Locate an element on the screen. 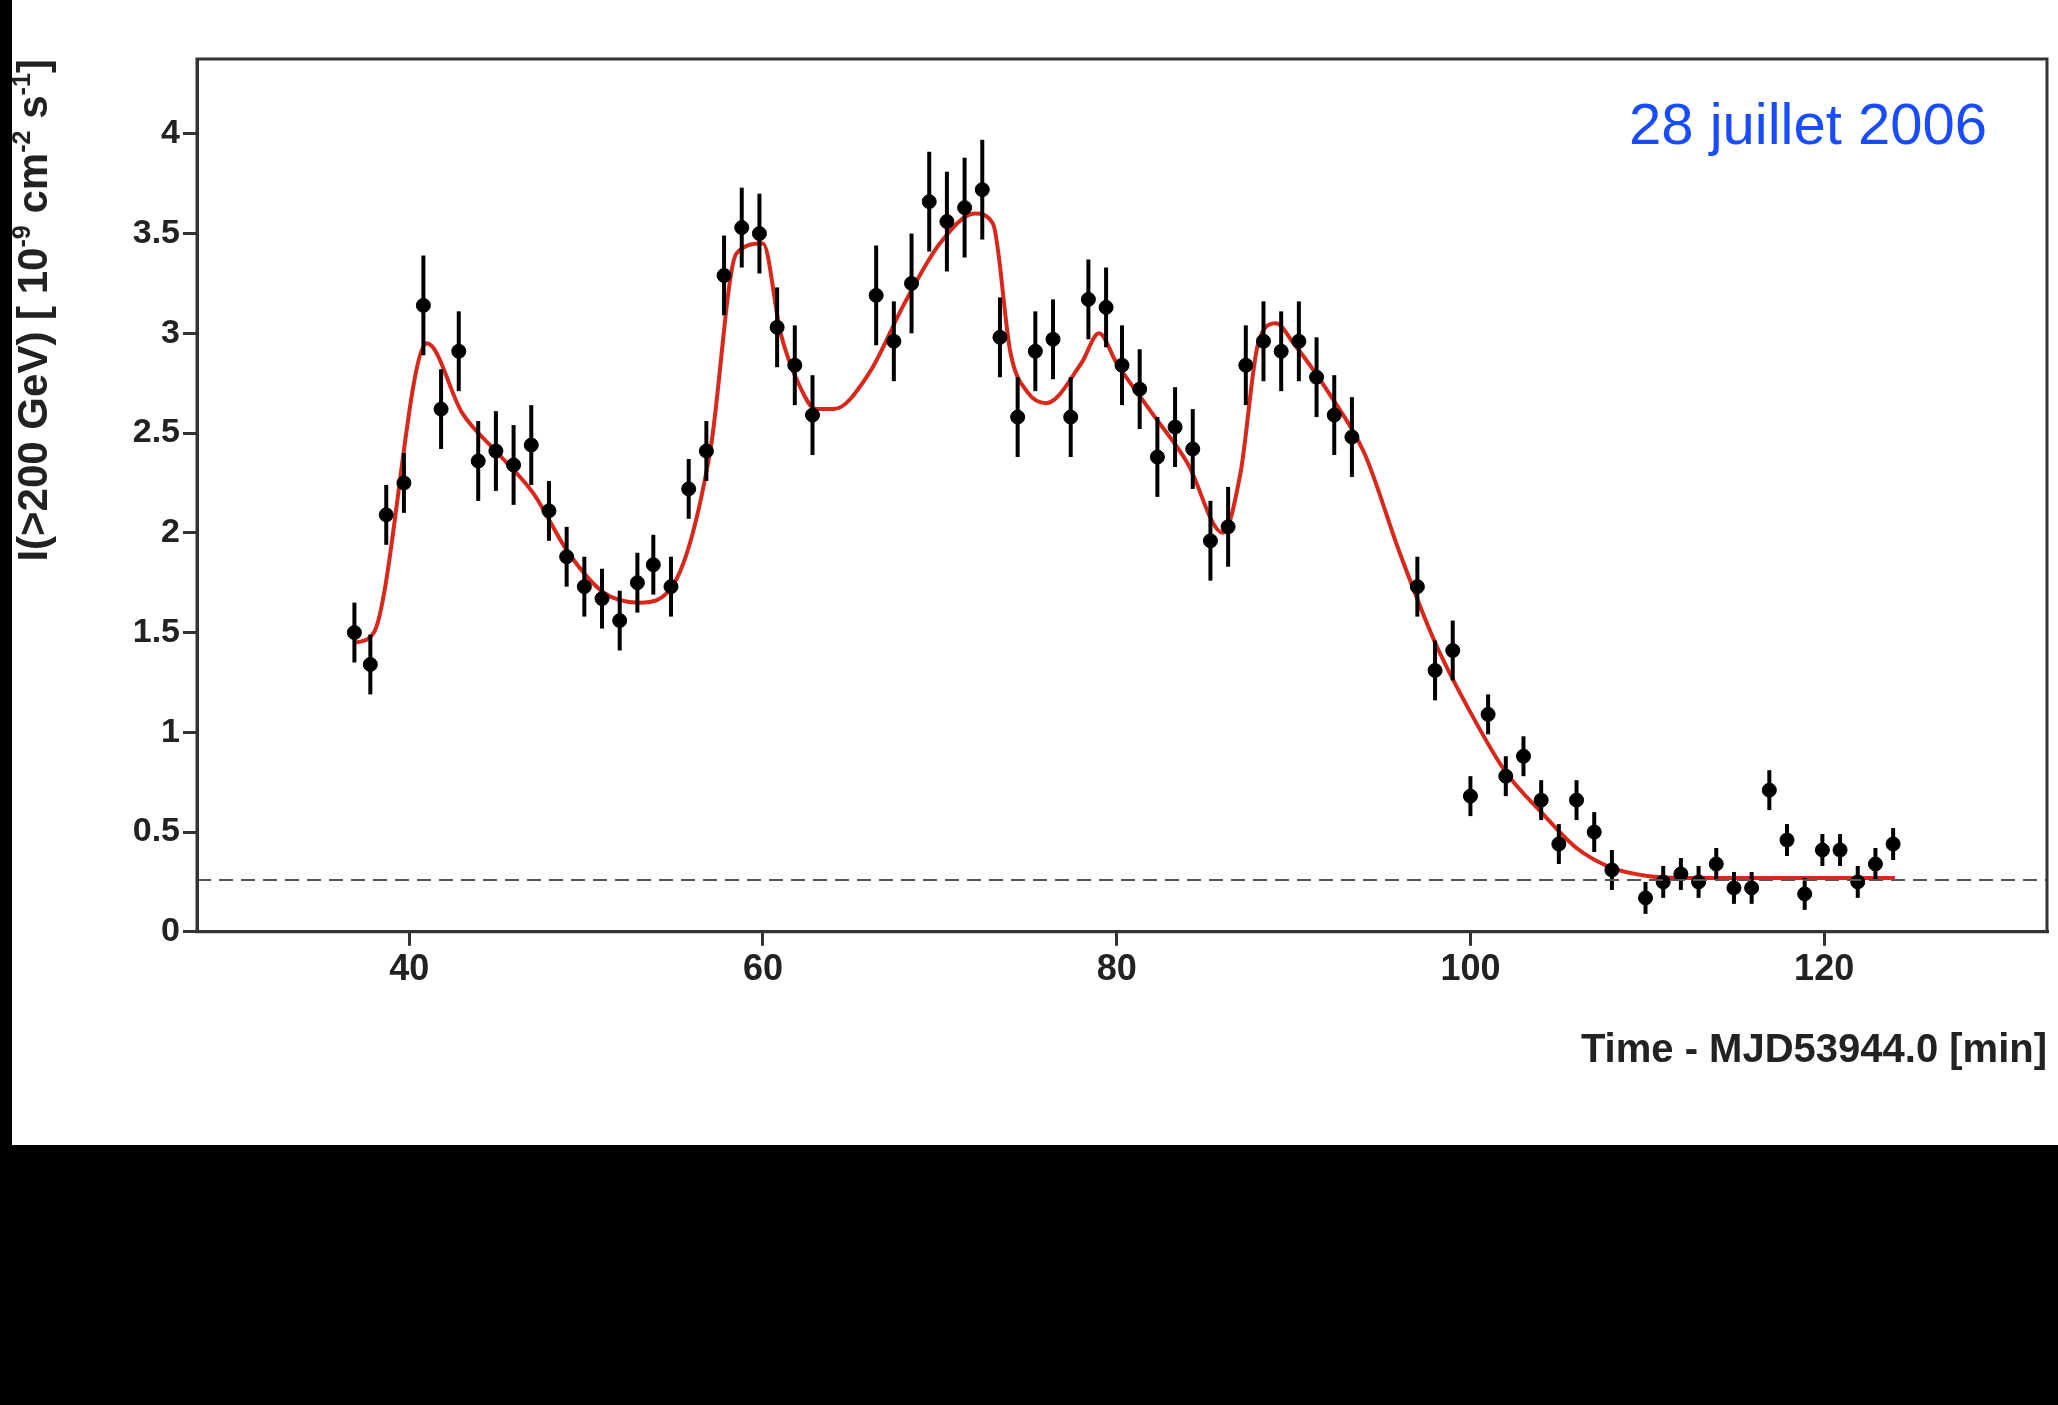  y-tick-label: 4 is located at coordinates (171, 131).